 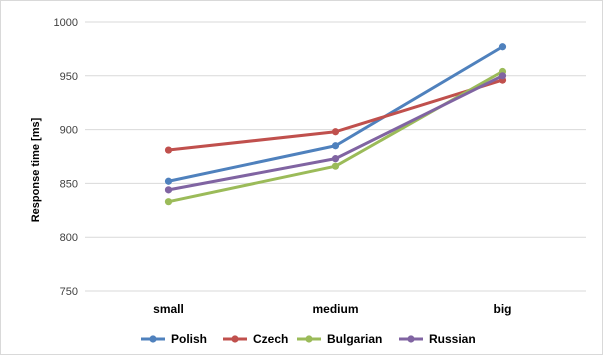 I want to click on data-point-polish-big, so click(x=502, y=47).